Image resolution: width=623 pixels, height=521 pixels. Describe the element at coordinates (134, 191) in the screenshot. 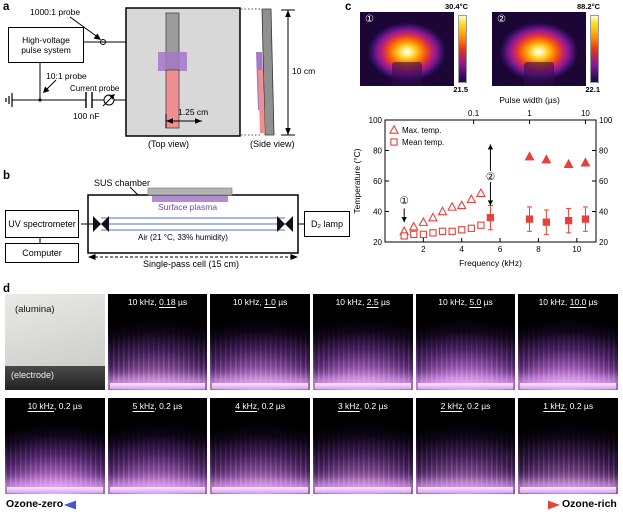

I see `chamber-leader-line` at that location.